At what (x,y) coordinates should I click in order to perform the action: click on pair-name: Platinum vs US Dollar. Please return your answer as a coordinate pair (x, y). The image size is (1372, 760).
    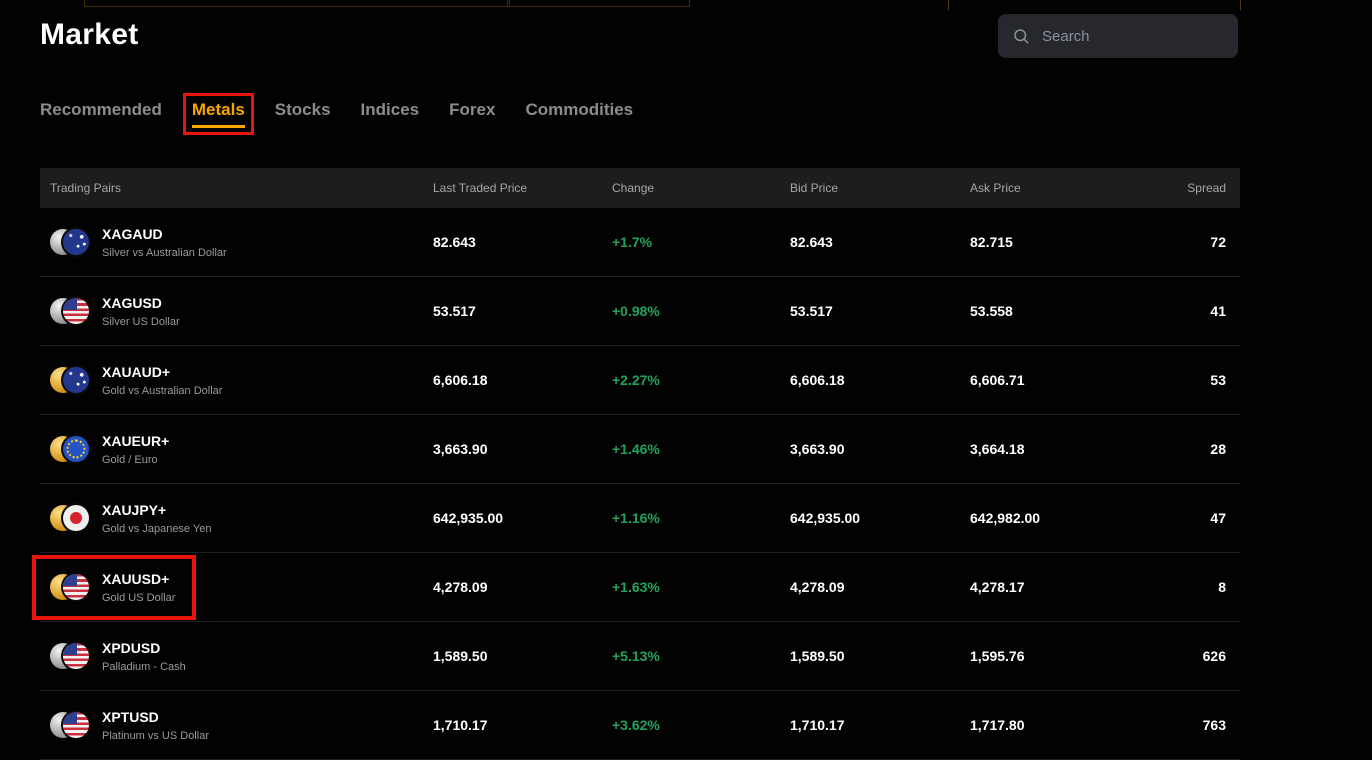
    Looking at the image, I should click on (155, 735).